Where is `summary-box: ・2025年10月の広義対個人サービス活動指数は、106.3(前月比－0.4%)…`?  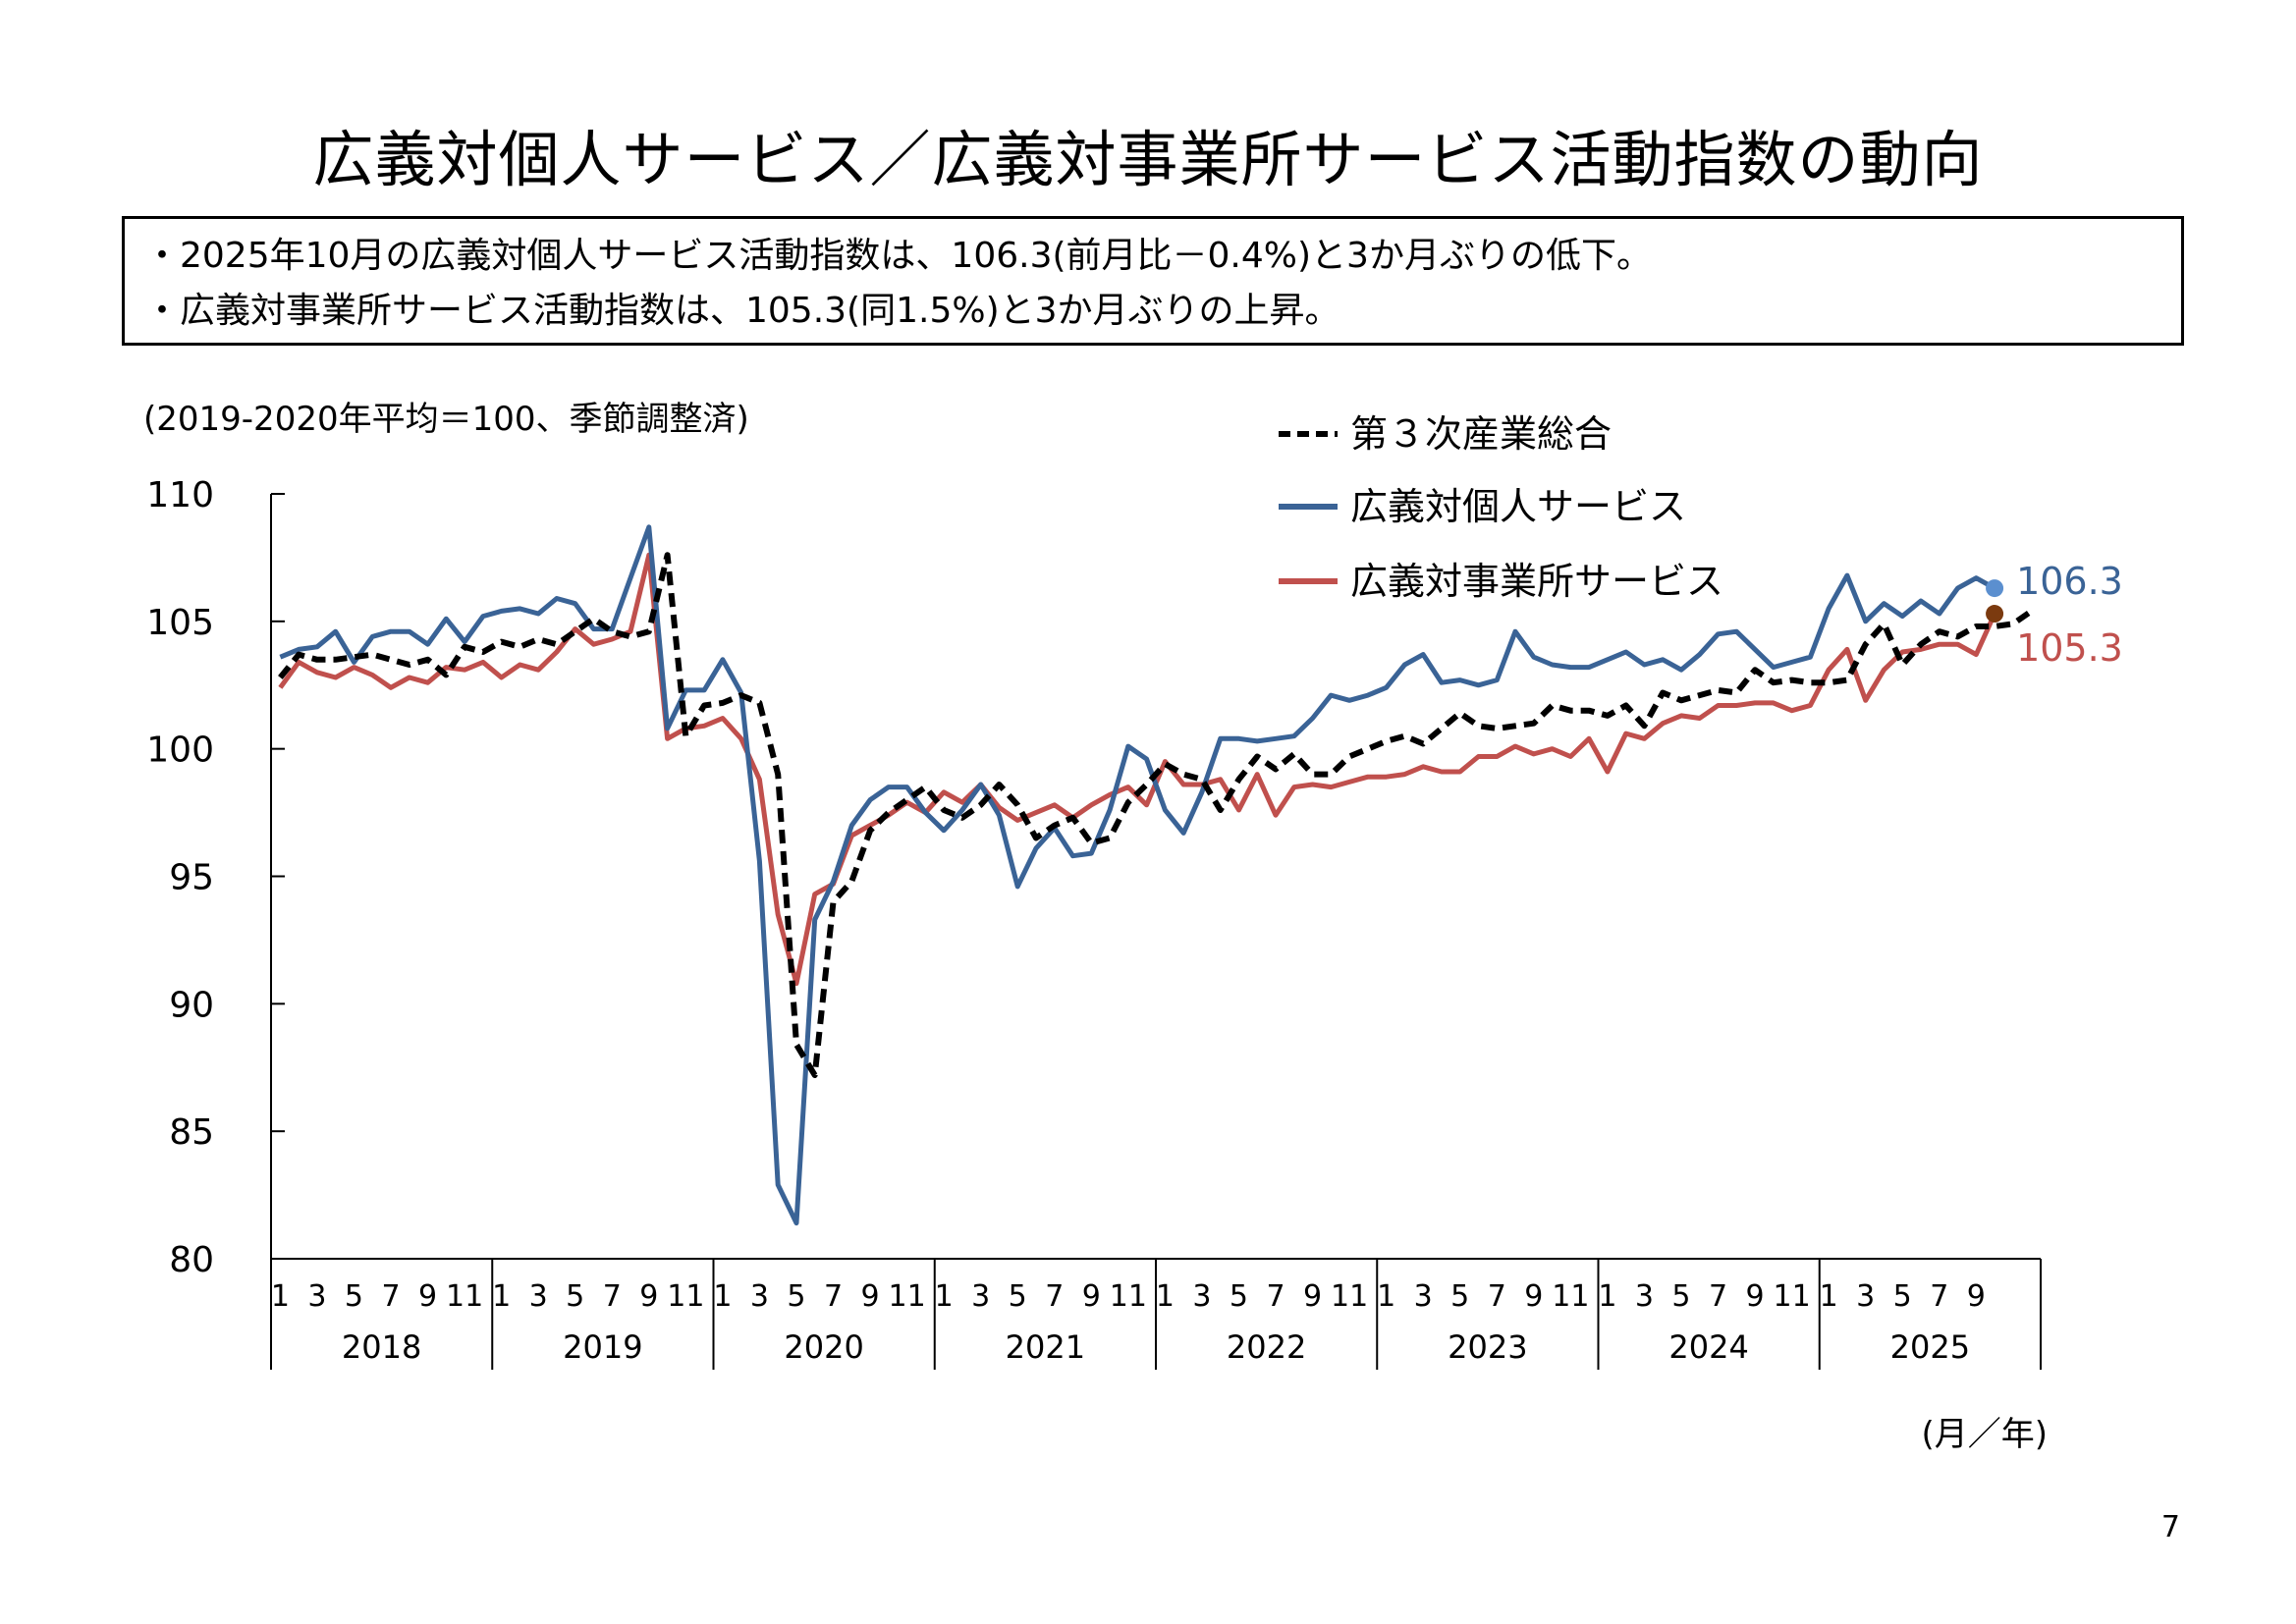 summary-box: ・2025年10月の広義対個人サービス活動指数は、106.3(前月比－0.4%)… is located at coordinates (1153, 281).